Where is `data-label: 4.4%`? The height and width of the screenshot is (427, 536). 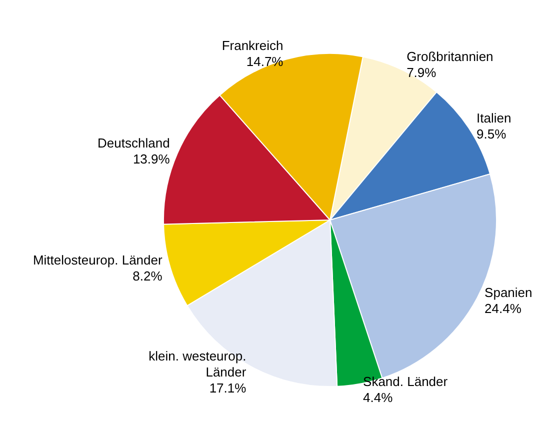
data-label: 4.4% is located at coordinates (378, 398).